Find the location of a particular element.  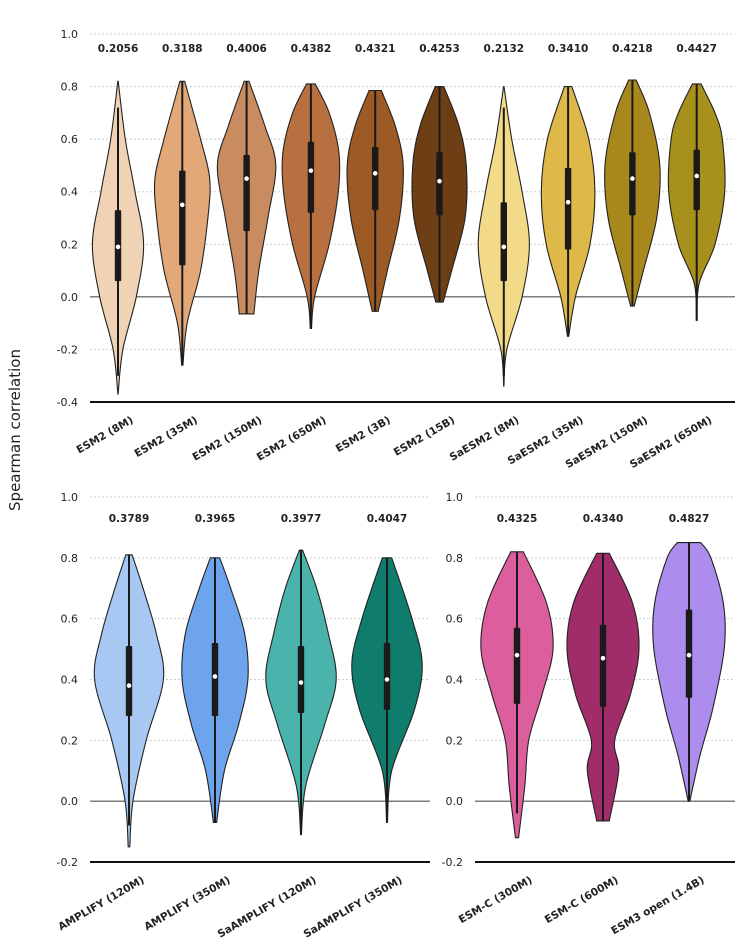

x-tick-label: AMPLIFY (350M) is located at coordinates (187, 903).